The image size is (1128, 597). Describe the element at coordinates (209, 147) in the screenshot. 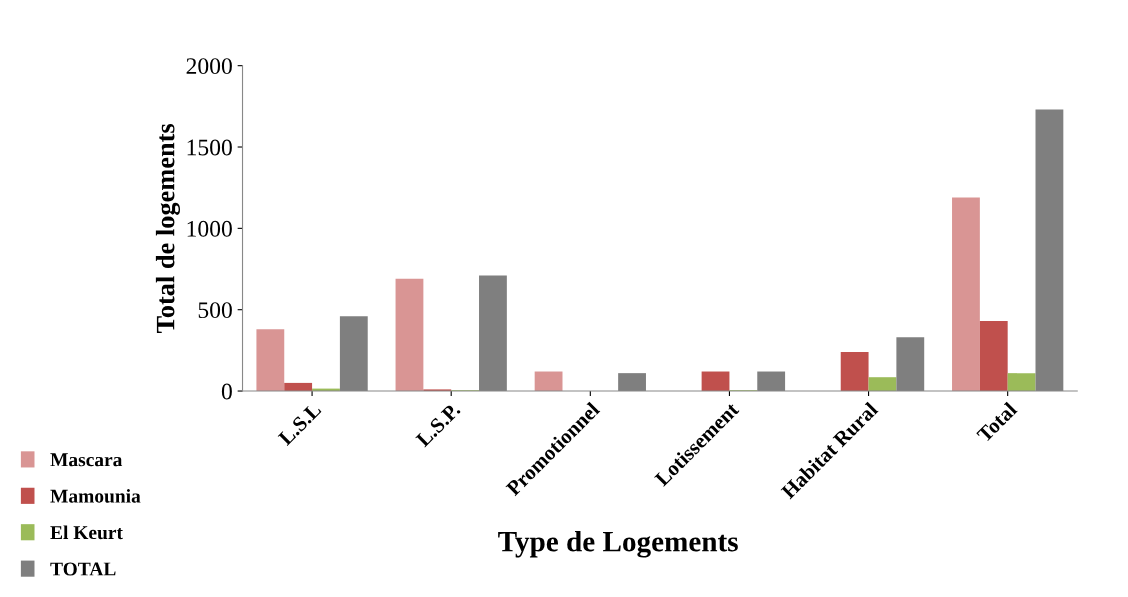

I see `y-tick-label: 1500` at that location.